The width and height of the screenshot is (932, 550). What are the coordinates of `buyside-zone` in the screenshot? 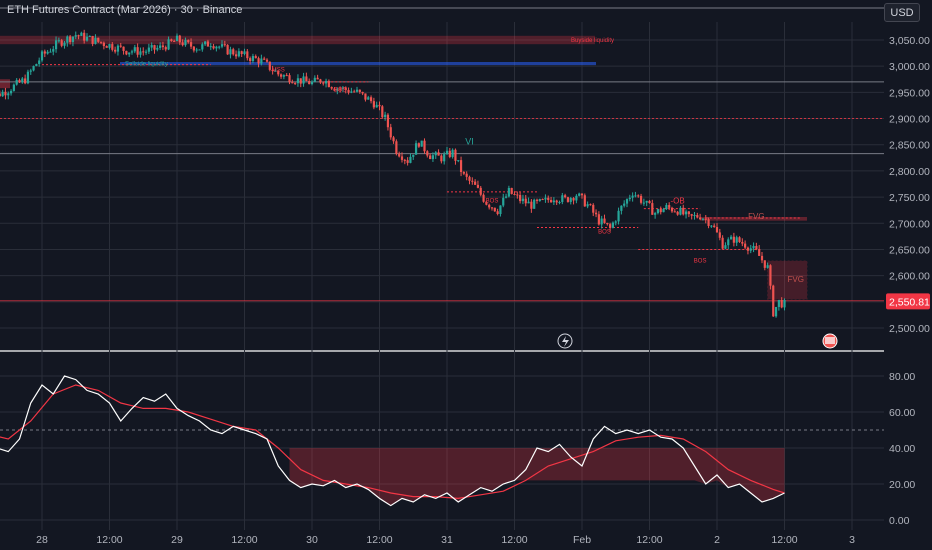 It's located at (297, 40).